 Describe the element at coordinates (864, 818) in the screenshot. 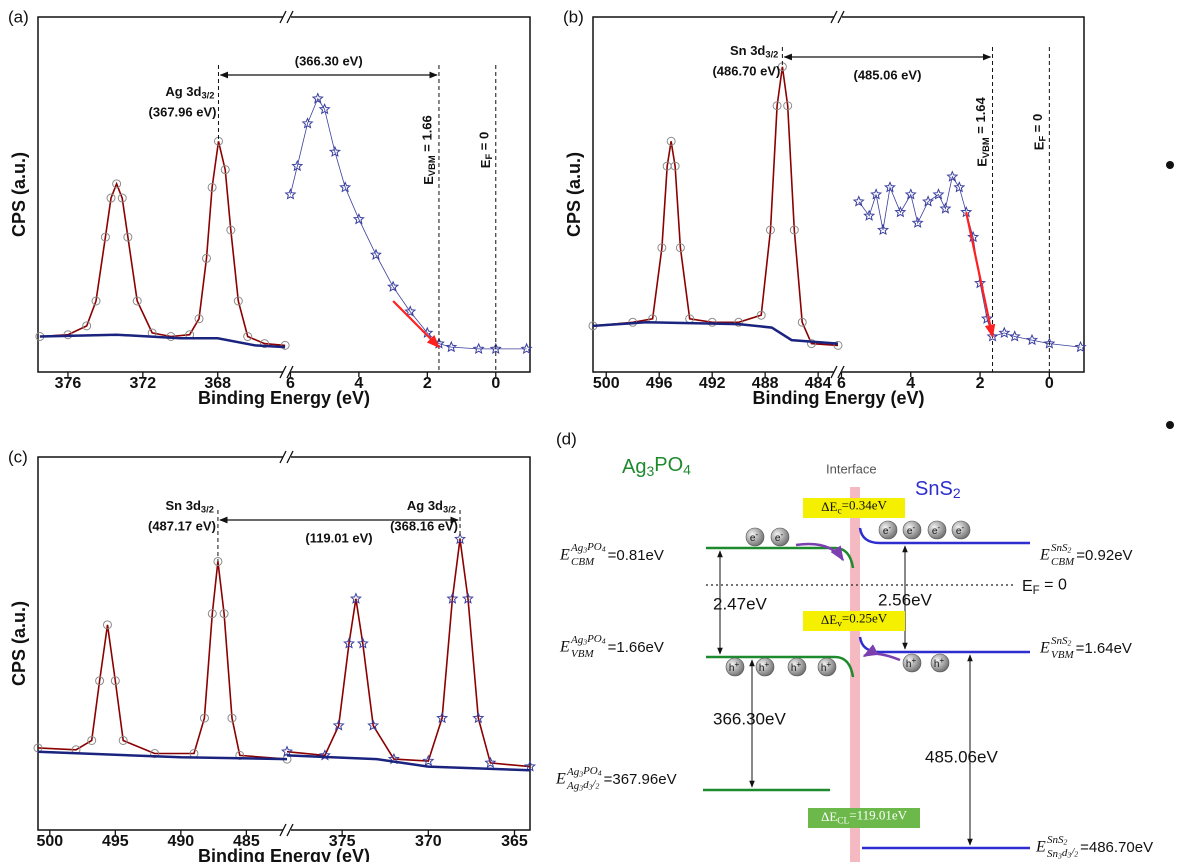

I see `offset-box` at that location.